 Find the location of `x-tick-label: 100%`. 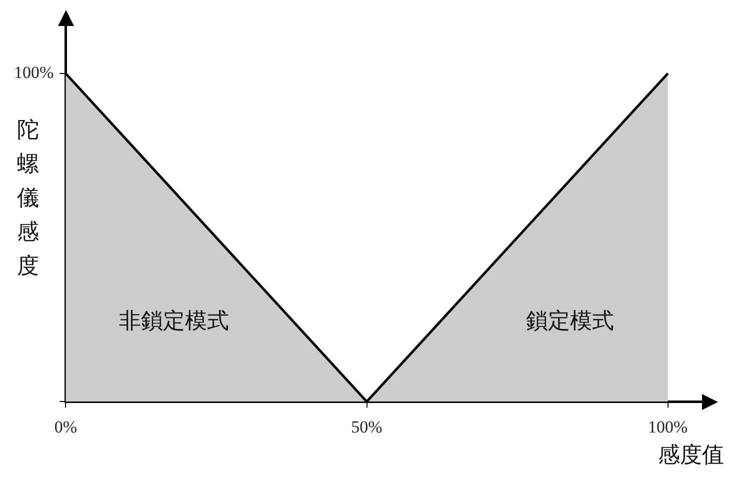

x-tick-label: 100% is located at coordinates (668, 426).